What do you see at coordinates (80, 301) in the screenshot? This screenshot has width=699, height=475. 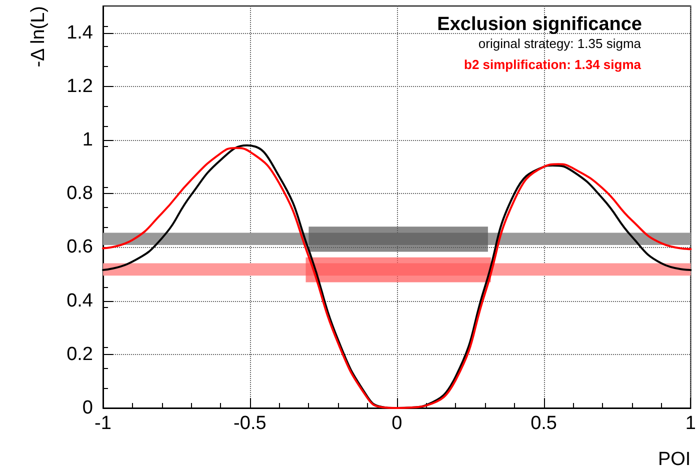 I see `y-tick-label: 0.4` at bounding box center [80, 301].